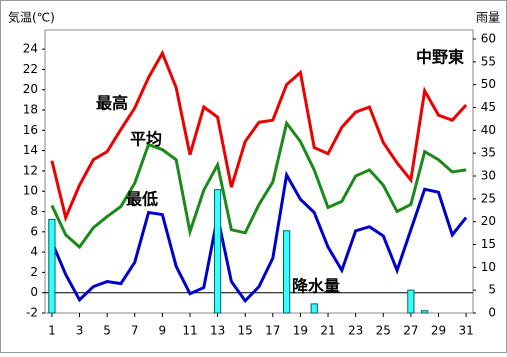  What do you see at coordinates (34, 252) in the screenshot?
I see `y-tick-label: 4` at bounding box center [34, 252].